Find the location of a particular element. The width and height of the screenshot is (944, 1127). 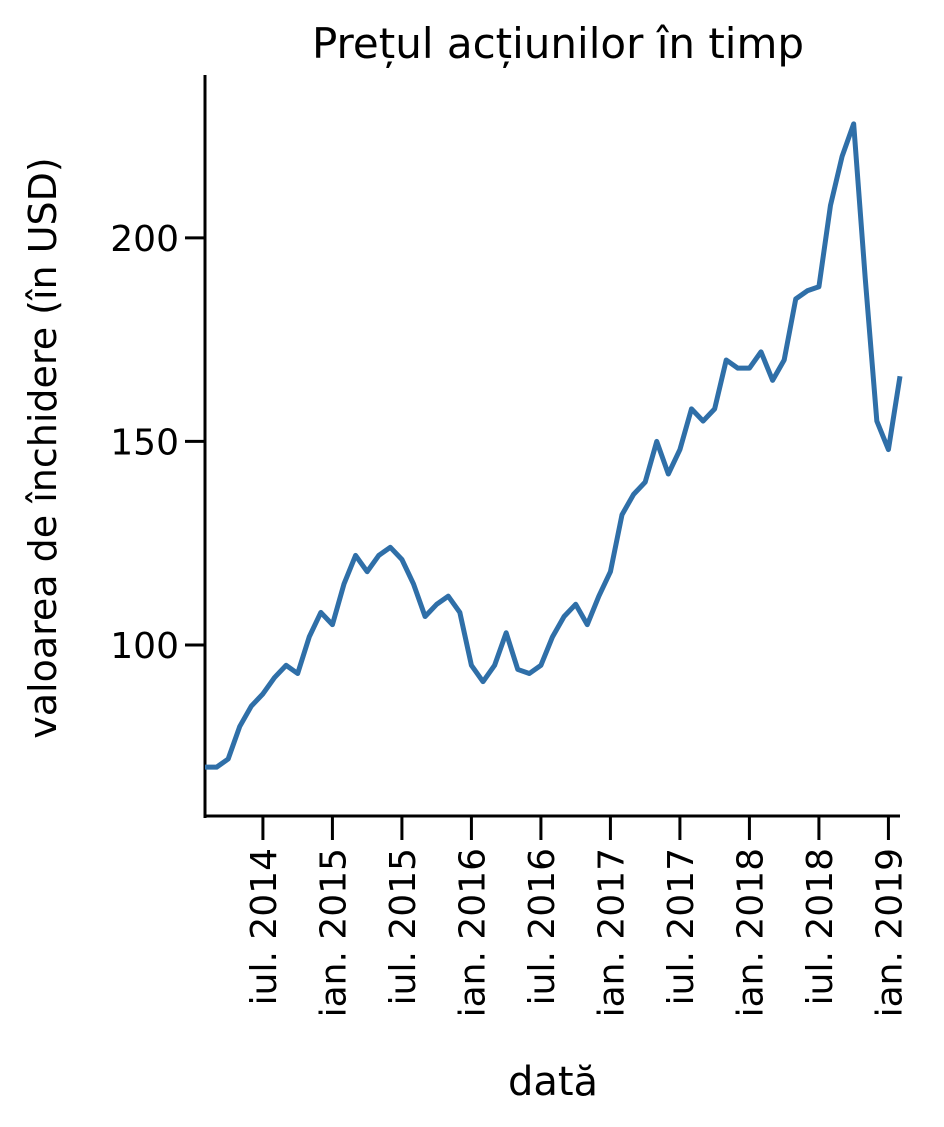

x-tick-label: iul. 2017 is located at coordinates (681, 926).